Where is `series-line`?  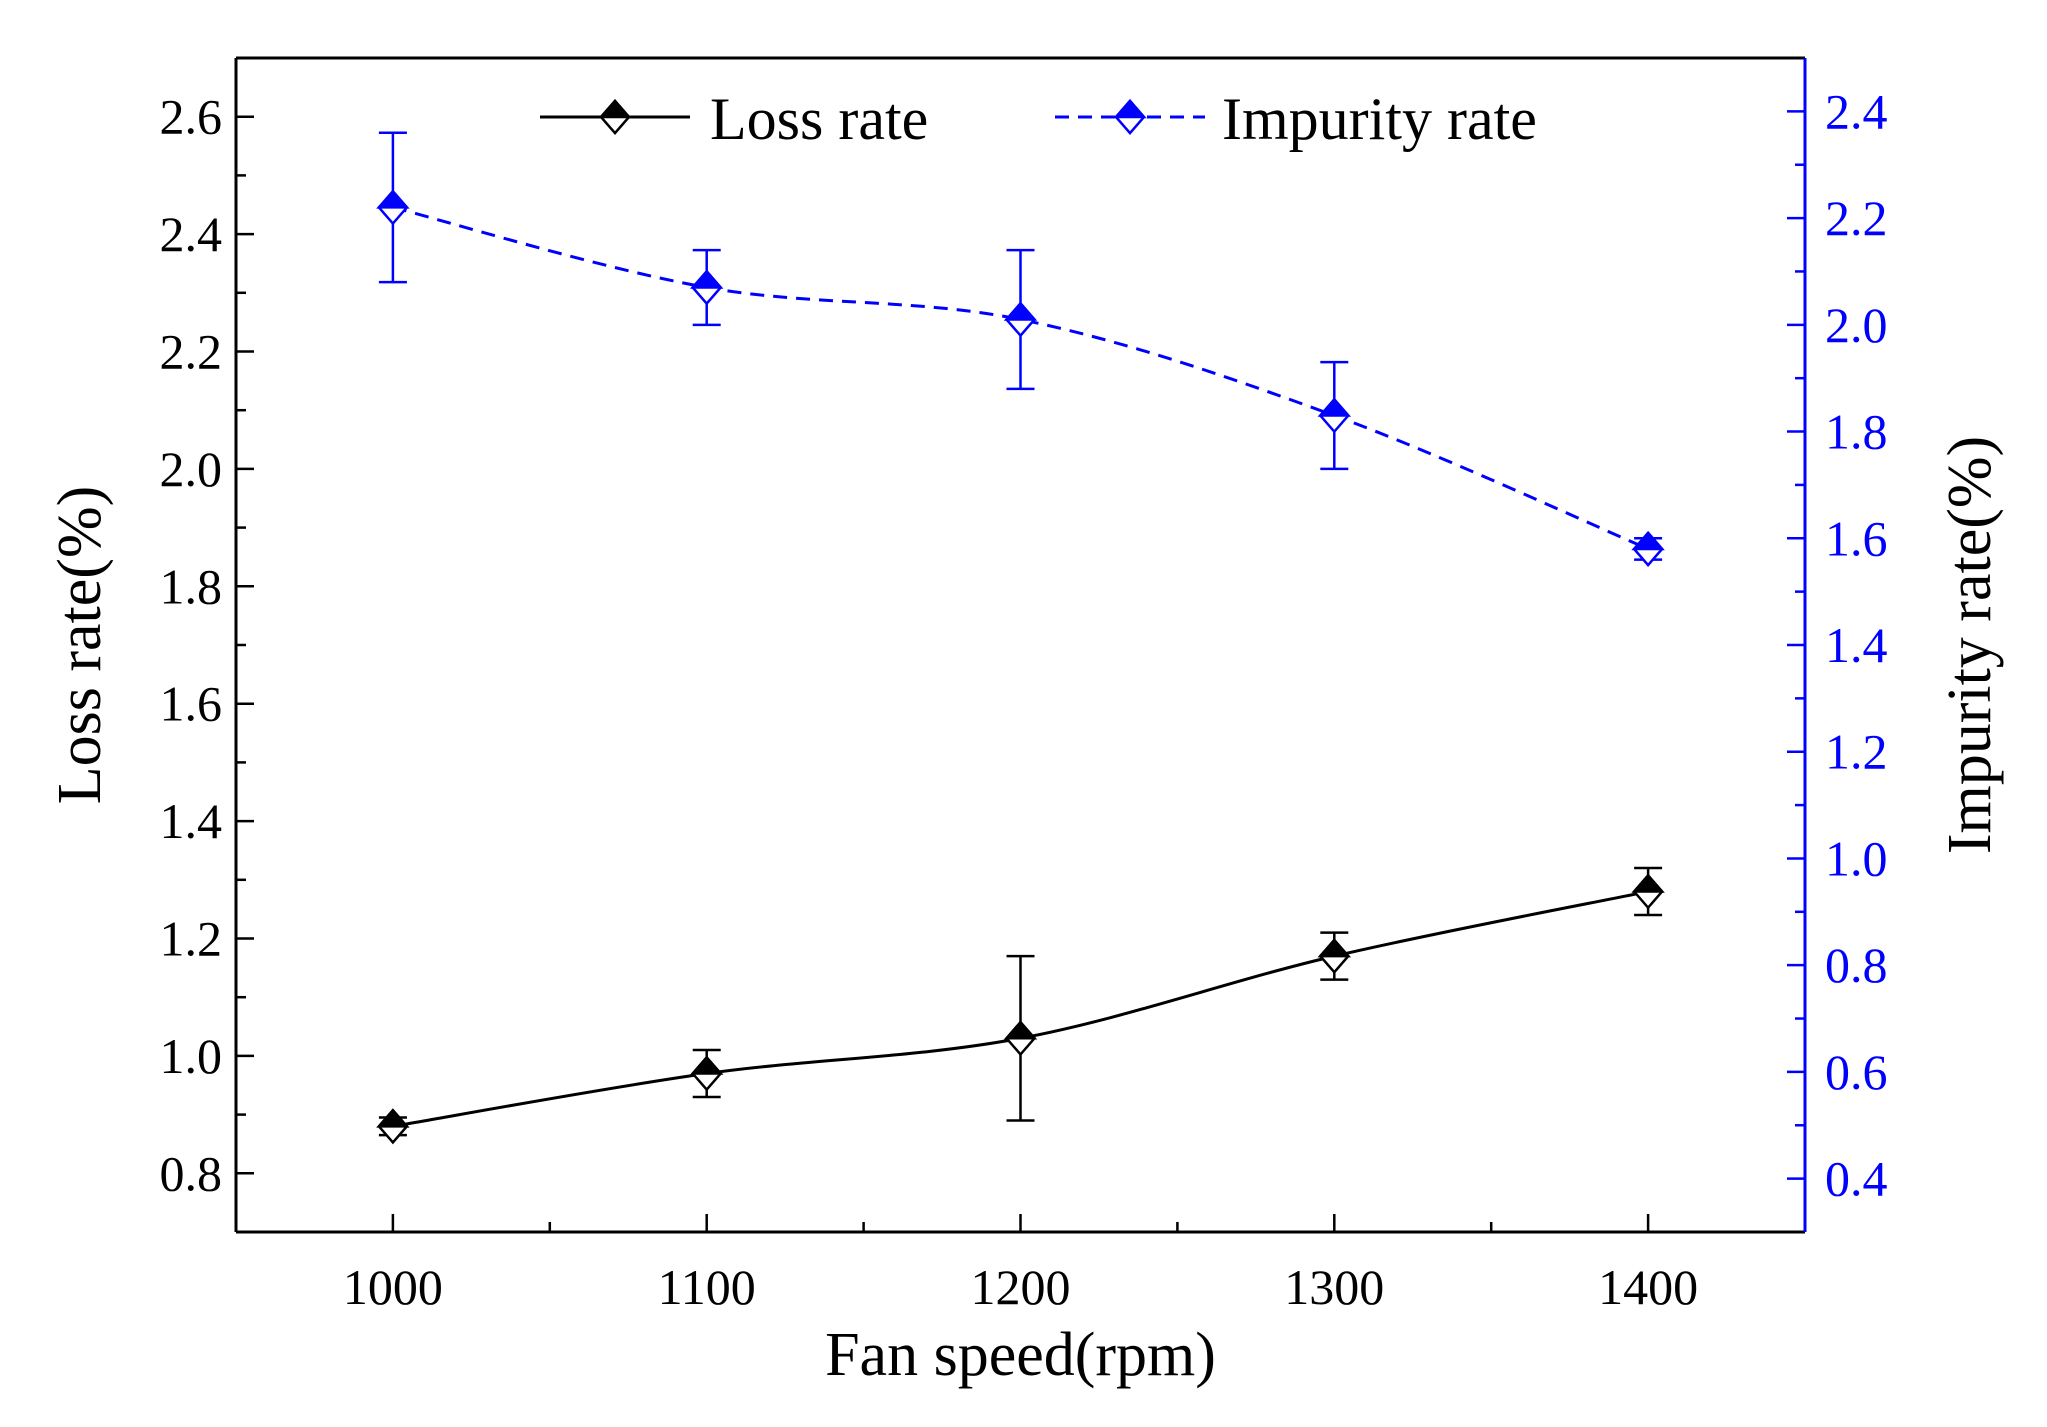
series-line is located at coordinates (1020, 378).